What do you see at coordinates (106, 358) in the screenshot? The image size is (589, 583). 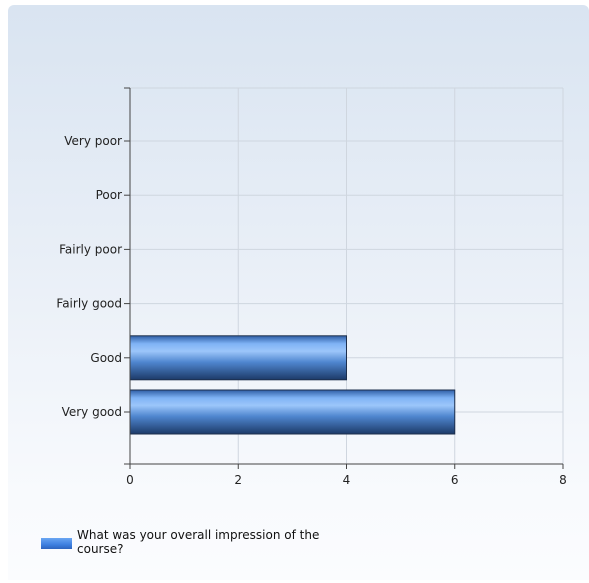 I see `y-tick-label: Good` at bounding box center [106, 358].